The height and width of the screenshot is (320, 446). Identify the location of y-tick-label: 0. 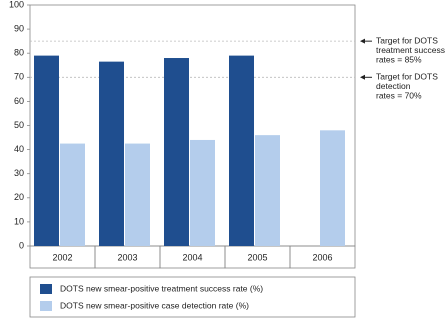
(21, 245).